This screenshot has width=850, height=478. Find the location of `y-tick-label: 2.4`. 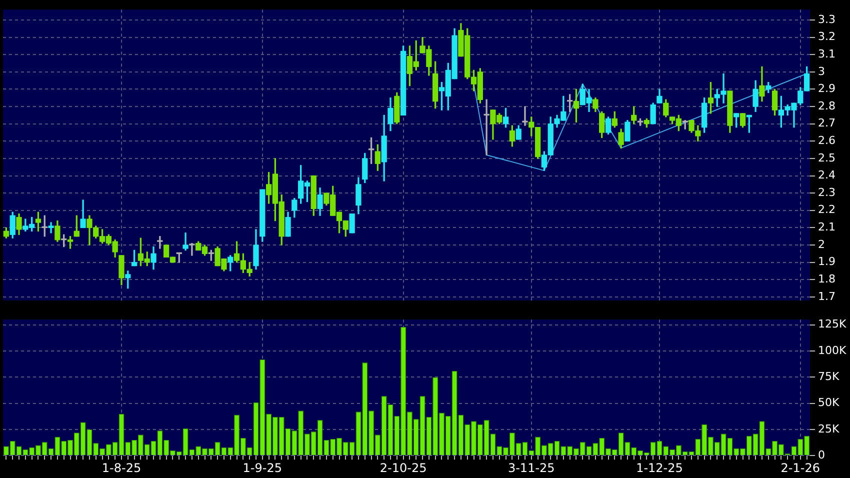

y-tick-label: 2.4 is located at coordinates (827, 175).